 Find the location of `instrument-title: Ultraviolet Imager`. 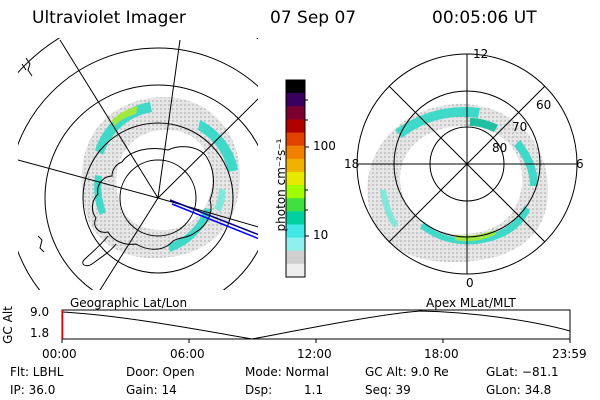

instrument-title: Ultraviolet Imager is located at coordinates (109, 18).